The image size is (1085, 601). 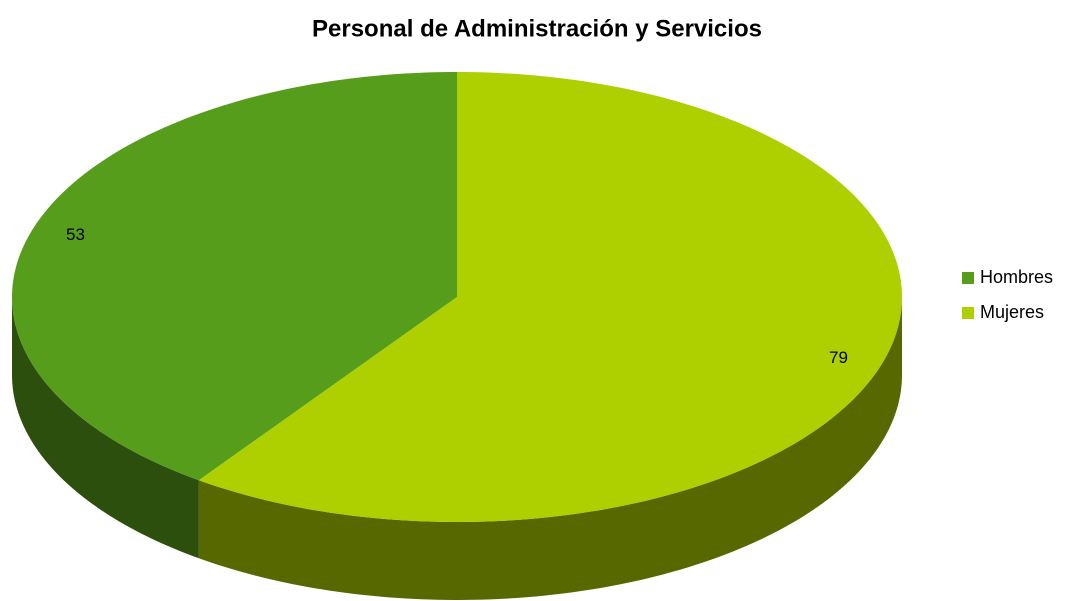 I want to click on chart-title: Personal de Administración y Servicios, so click(x=537, y=28).